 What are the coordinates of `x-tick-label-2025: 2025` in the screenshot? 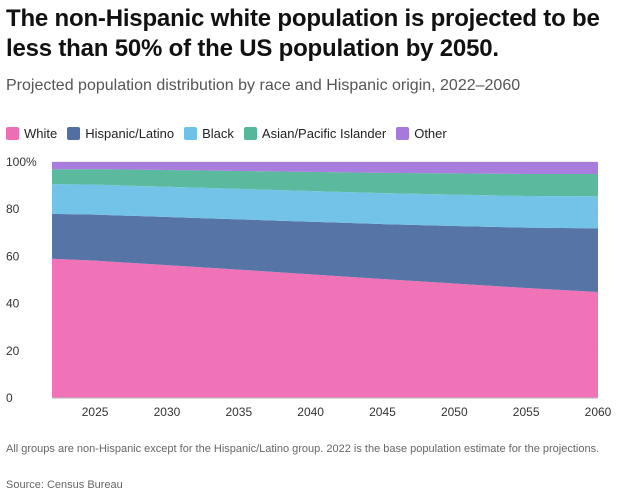 It's located at (95, 412).